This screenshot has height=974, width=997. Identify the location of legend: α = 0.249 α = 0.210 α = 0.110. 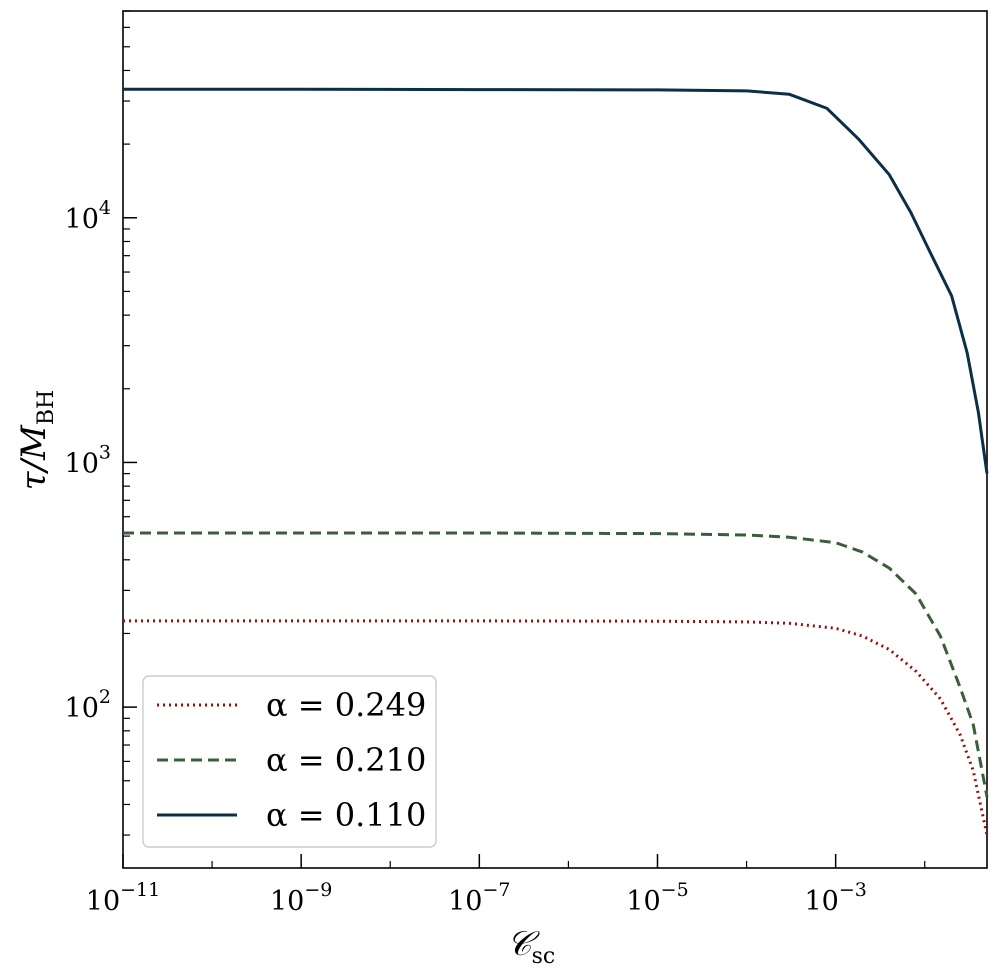
(289, 761).